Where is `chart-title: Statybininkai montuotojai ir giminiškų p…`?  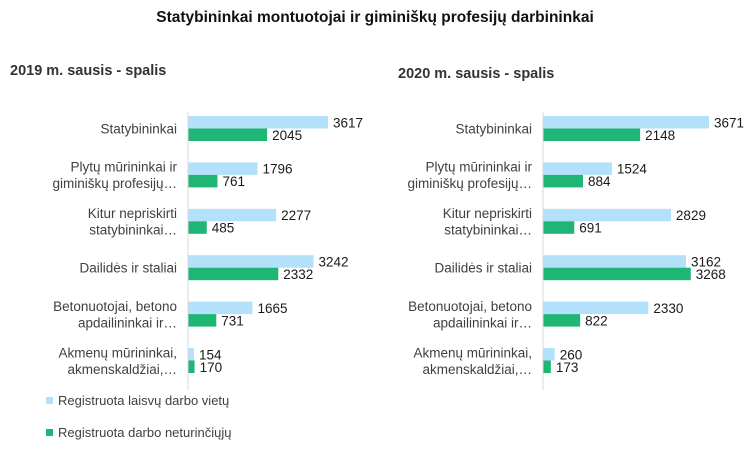 chart-title: Statybininkai montuotojai ir giminiškų p… is located at coordinates (375, 17).